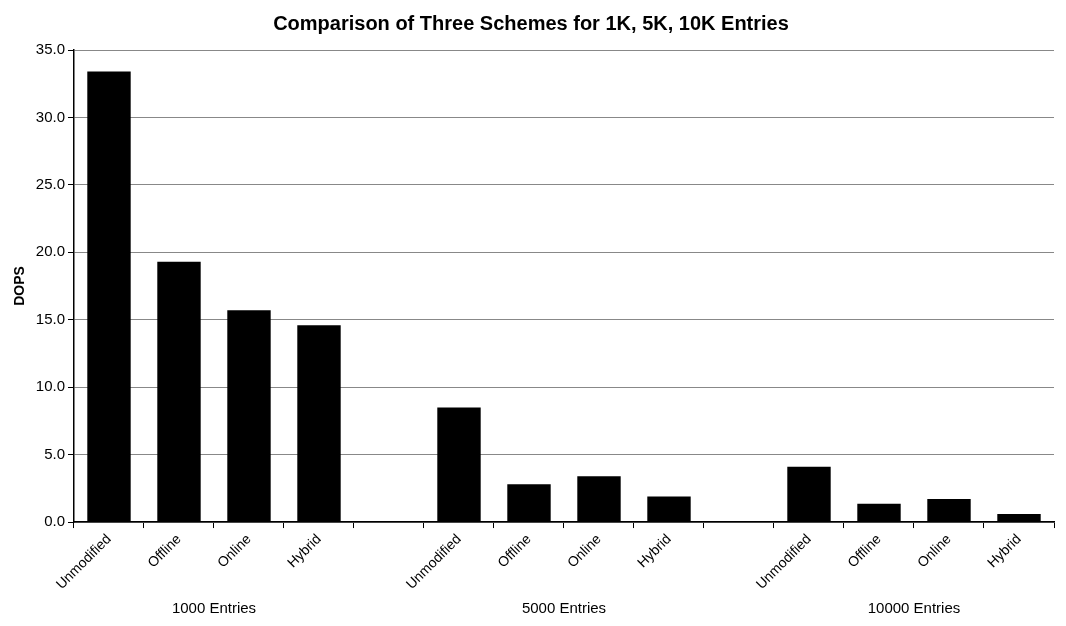 This screenshot has width=1066, height=626. Describe the element at coordinates (50, 184) in the screenshot. I see `y-tick-label: 25.0` at that location.